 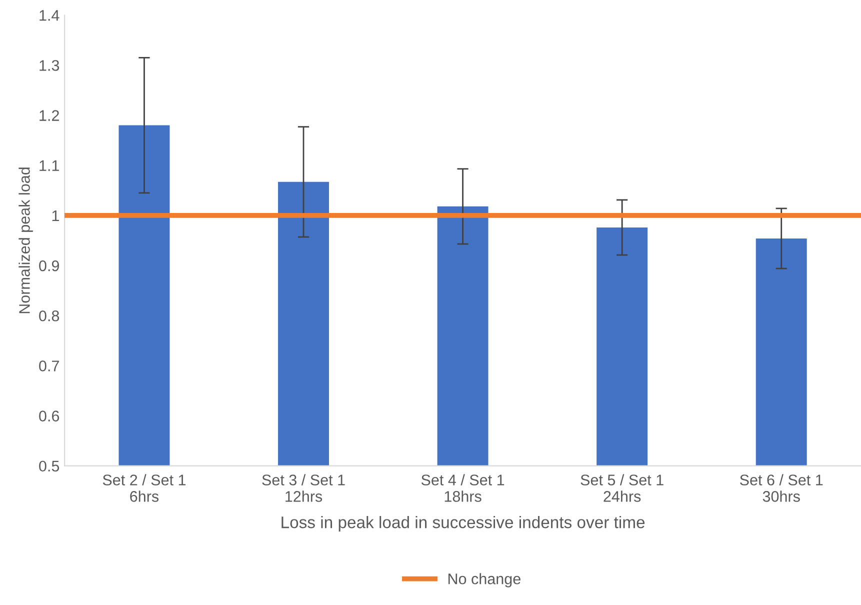 What do you see at coordinates (463, 524) in the screenshot?
I see `x-axis-title: Loss in peak load in successive indents over time` at bounding box center [463, 524].